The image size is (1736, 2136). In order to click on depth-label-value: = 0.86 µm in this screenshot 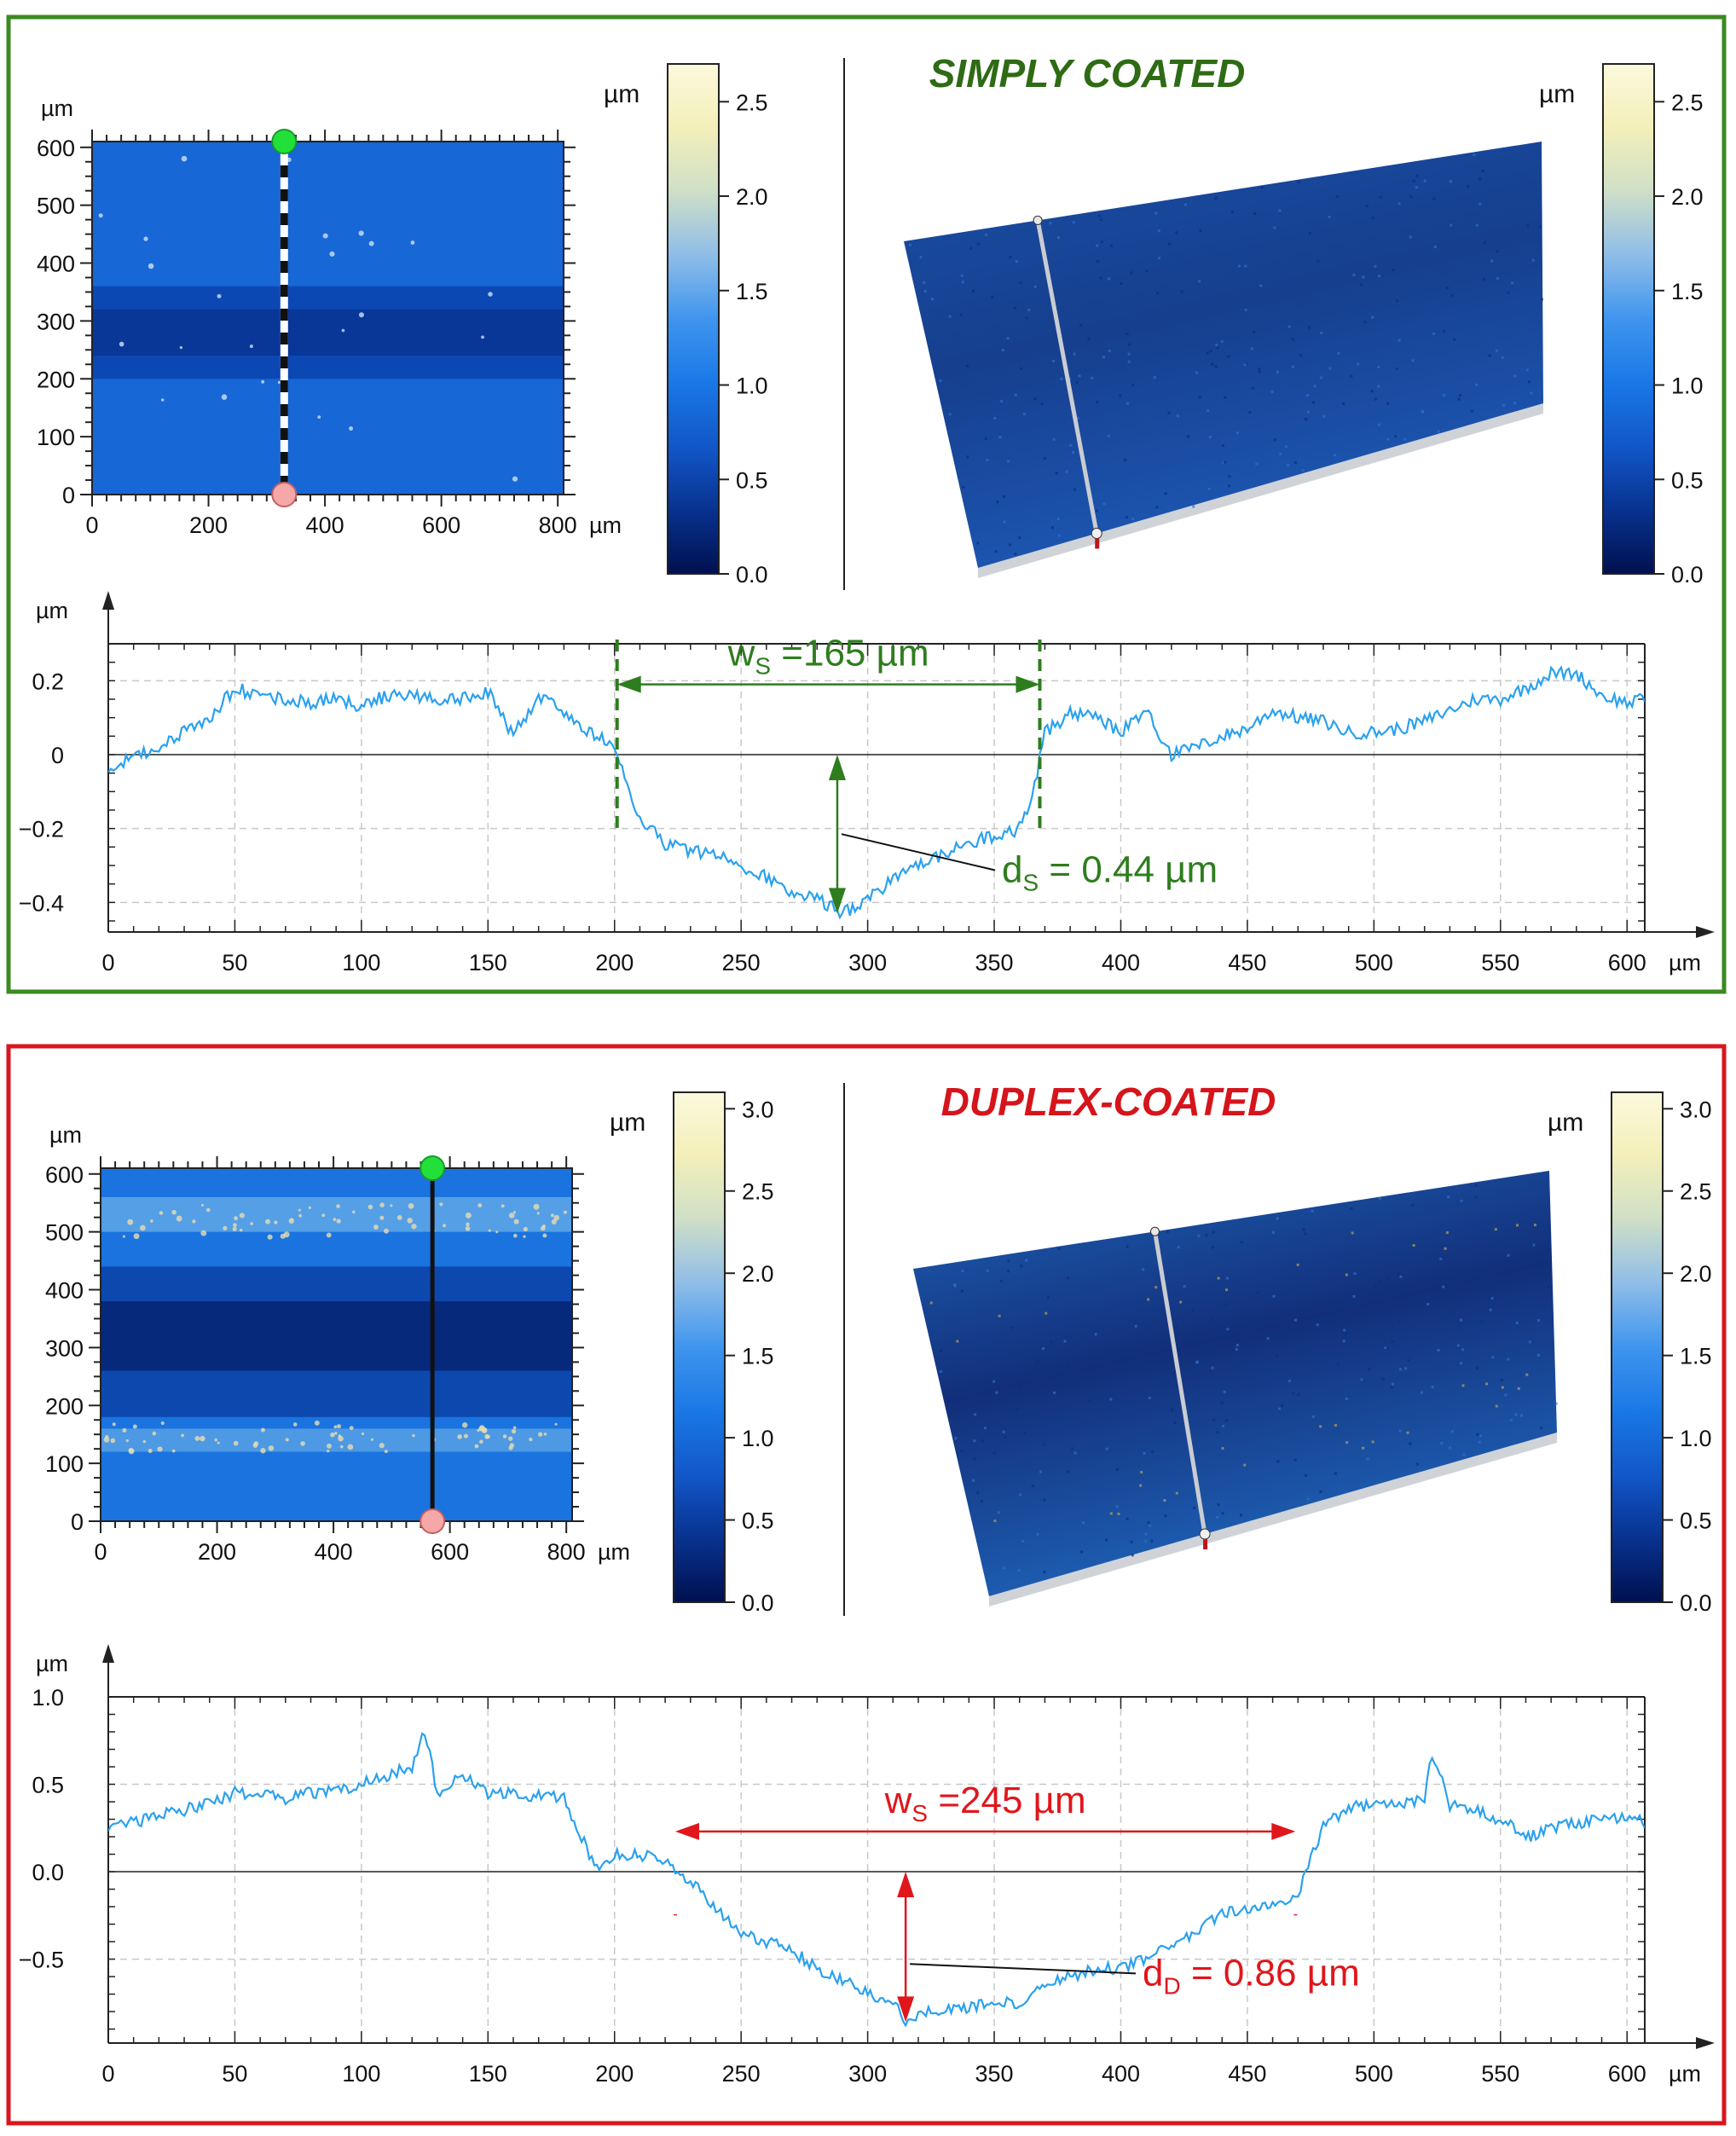, I will do `click(1270, 1973)`.